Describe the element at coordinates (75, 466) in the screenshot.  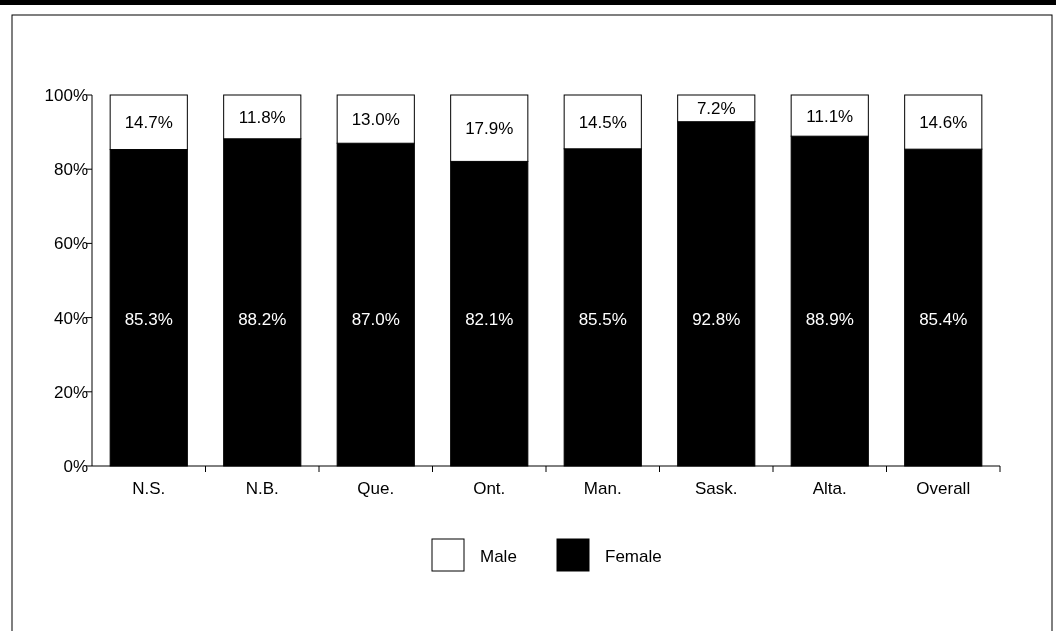
I see `y-tick-label: 0%` at that location.